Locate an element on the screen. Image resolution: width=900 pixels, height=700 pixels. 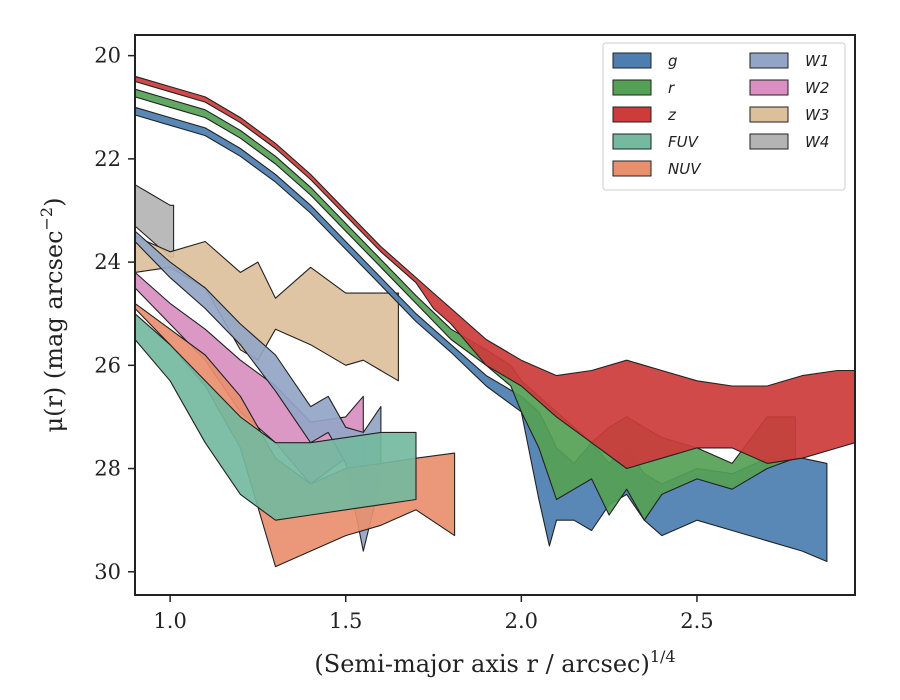
legend-label-r: r is located at coordinates (671, 88).